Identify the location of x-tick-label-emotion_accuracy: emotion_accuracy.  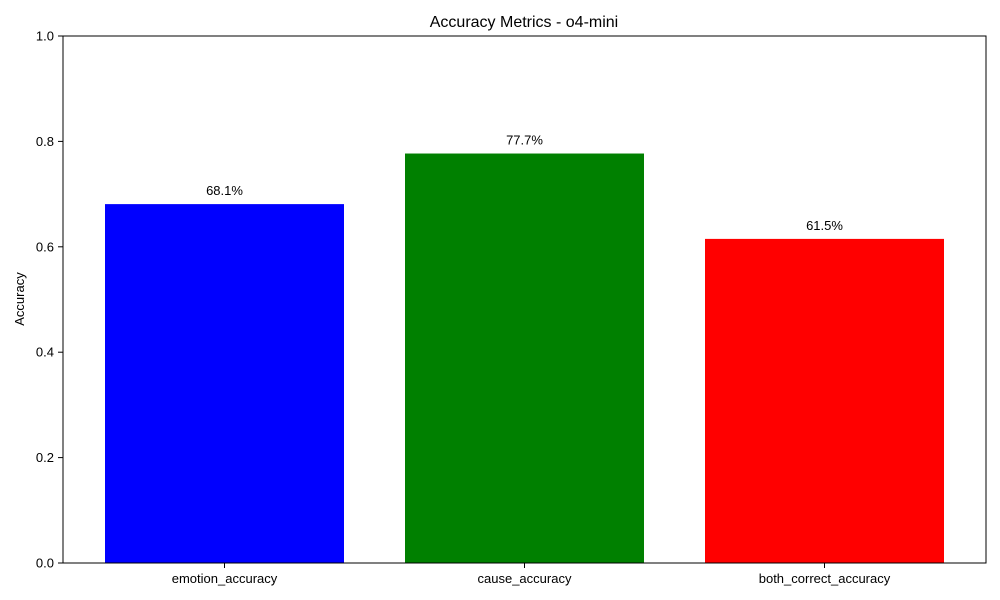
(225, 578).